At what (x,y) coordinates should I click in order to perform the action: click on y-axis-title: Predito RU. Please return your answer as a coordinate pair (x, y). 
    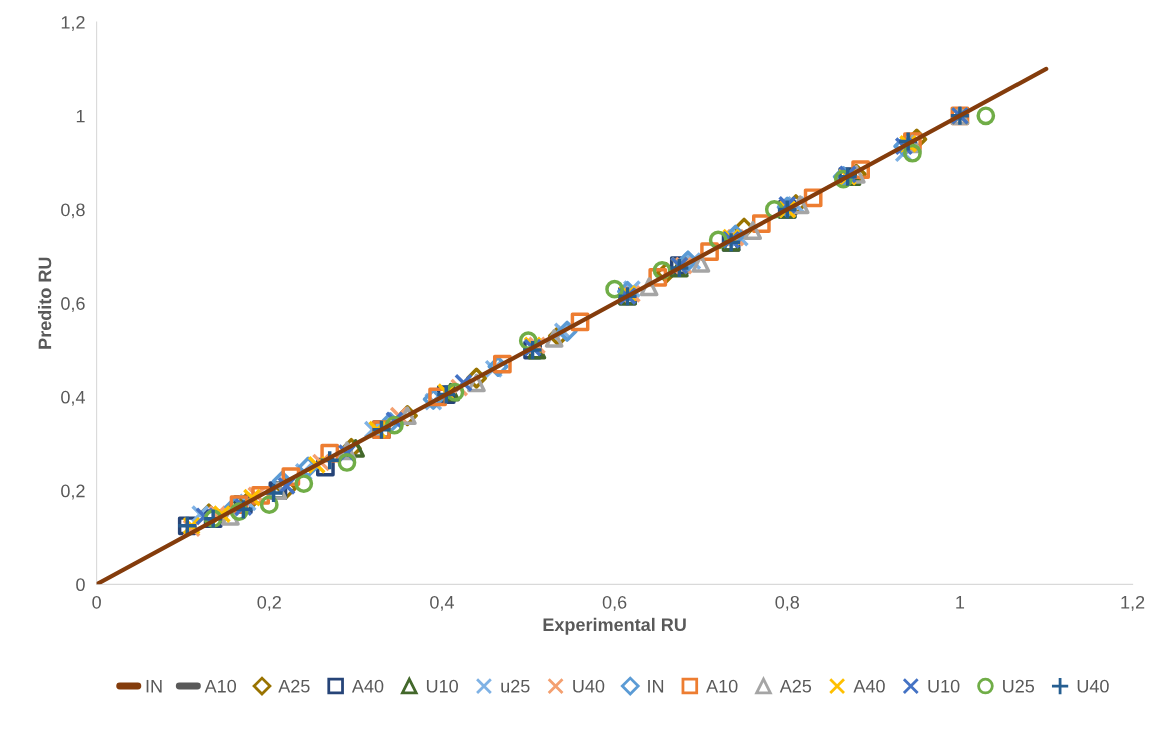
    Looking at the image, I should click on (45, 303).